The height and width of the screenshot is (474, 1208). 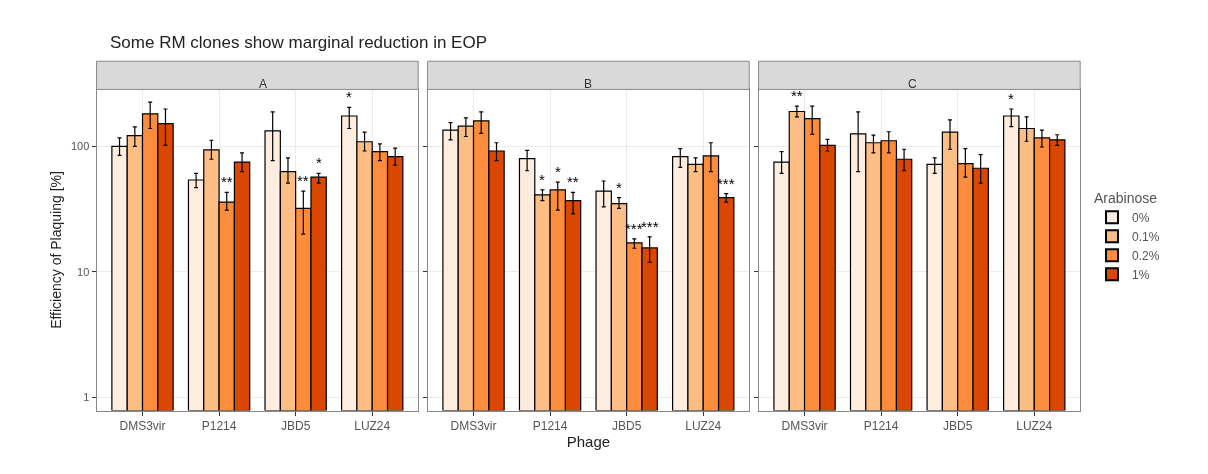 I want to click on chart-subtitle: A, so click(x=263, y=84).